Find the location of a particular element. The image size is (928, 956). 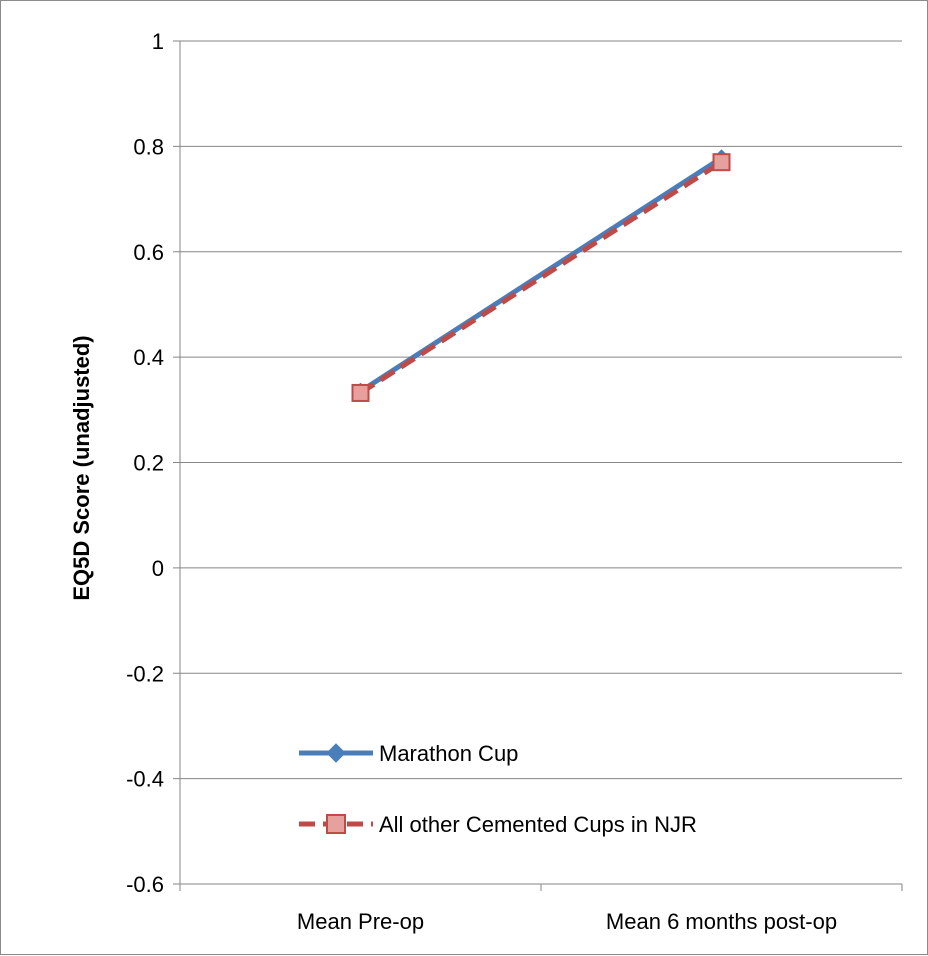

y-axis-title: EQ5D Score (unadjusted) is located at coordinates (81, 467).